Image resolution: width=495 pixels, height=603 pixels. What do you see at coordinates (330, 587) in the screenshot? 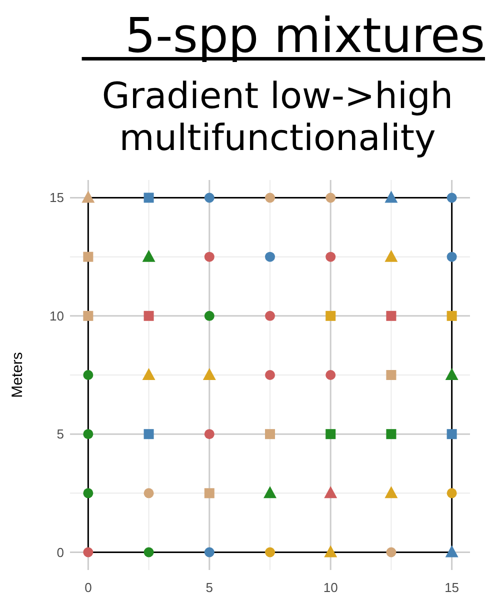
I see `x-tick-label: 10` at bounding box center [330, 587].